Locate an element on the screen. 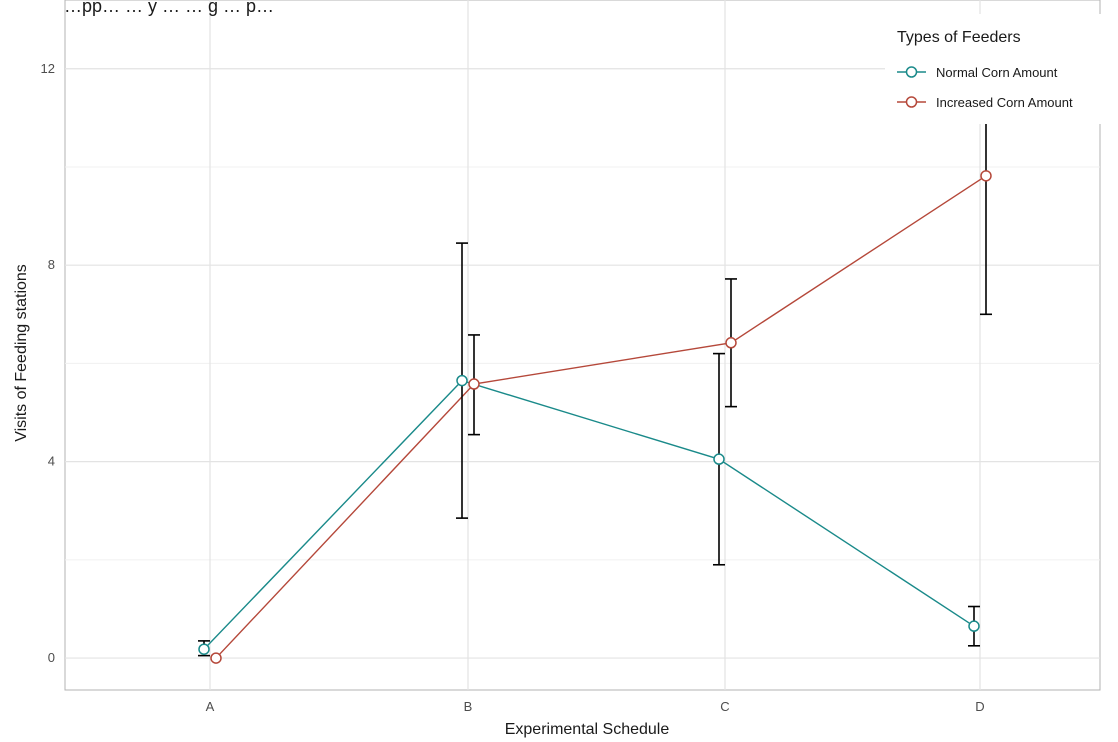 This screenshot has height=742, width=1118. y-tick-label: 4 is located at coordinates (51, 461).